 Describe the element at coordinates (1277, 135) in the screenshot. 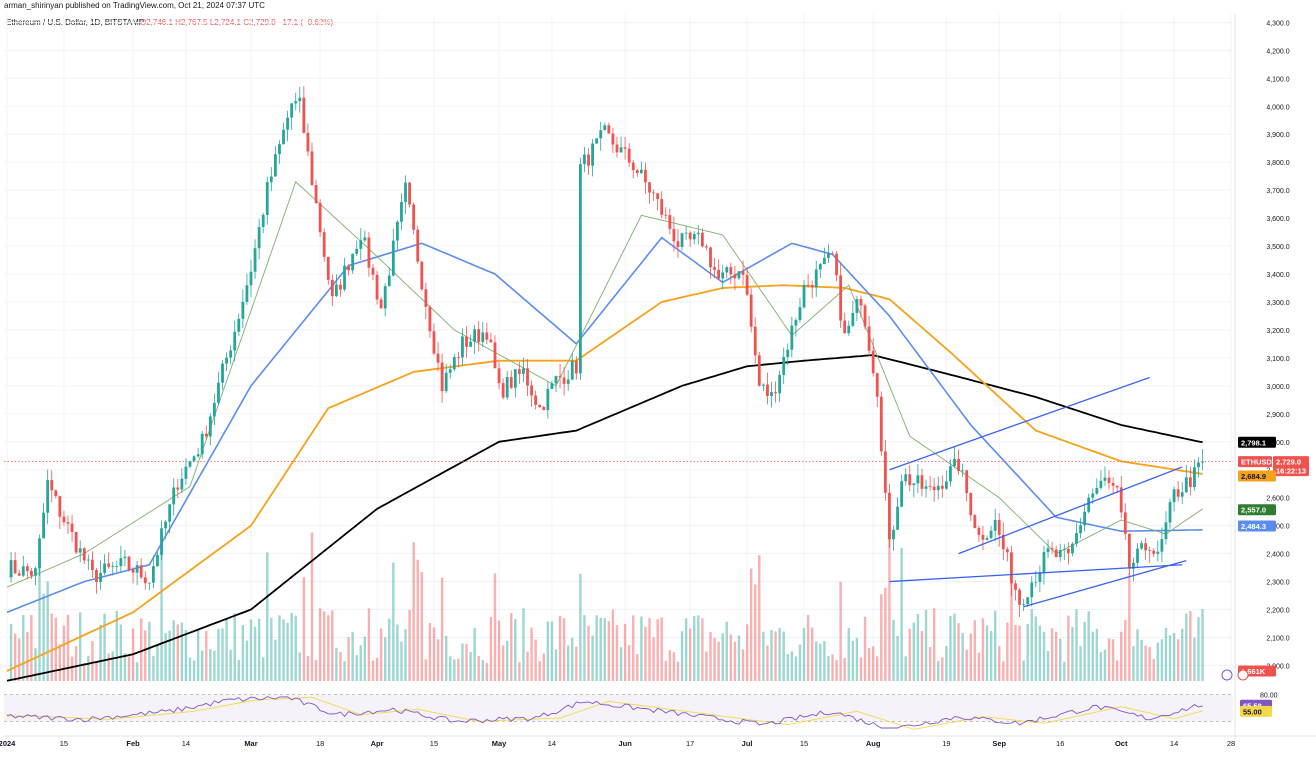

I see `price-tick-label: 3,900.0` at that location.